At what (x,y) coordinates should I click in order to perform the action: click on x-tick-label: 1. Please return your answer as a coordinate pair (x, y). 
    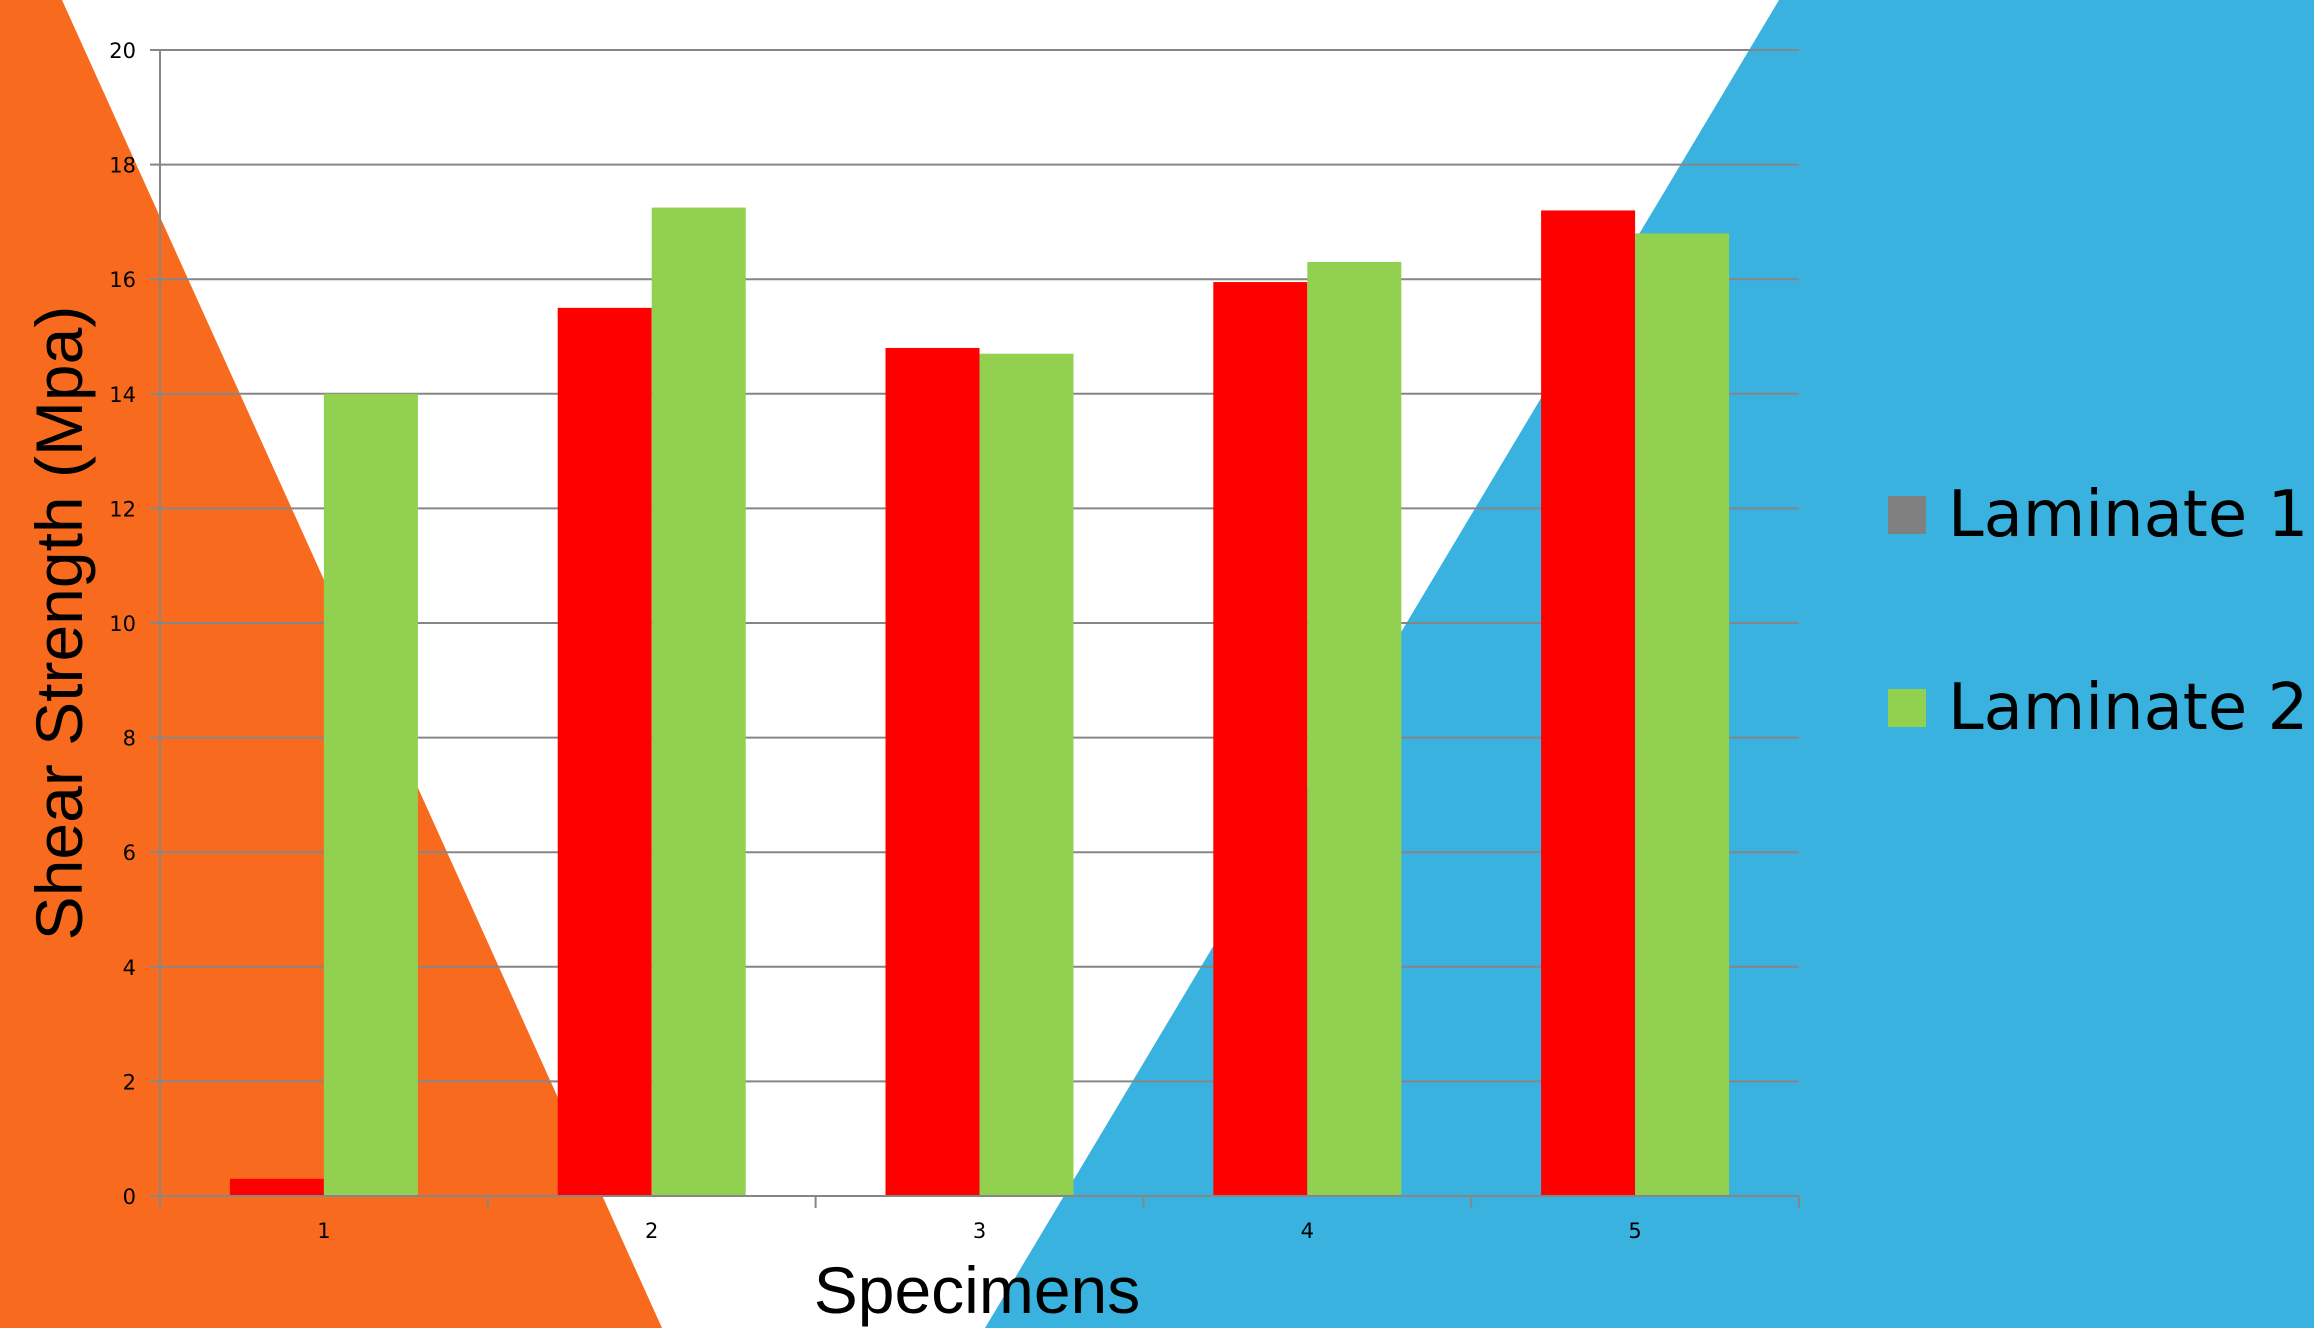
    Looking at the image, I should click on (323, 1231).